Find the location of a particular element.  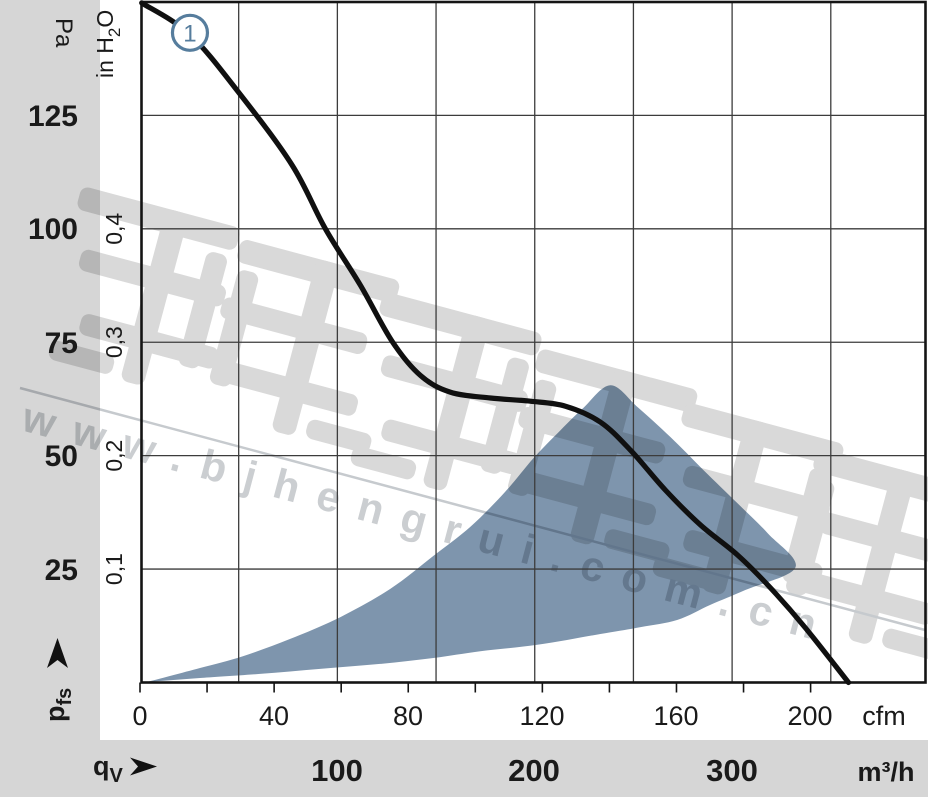

curve-marker-label: 1 is located at coordinates (189, 33).